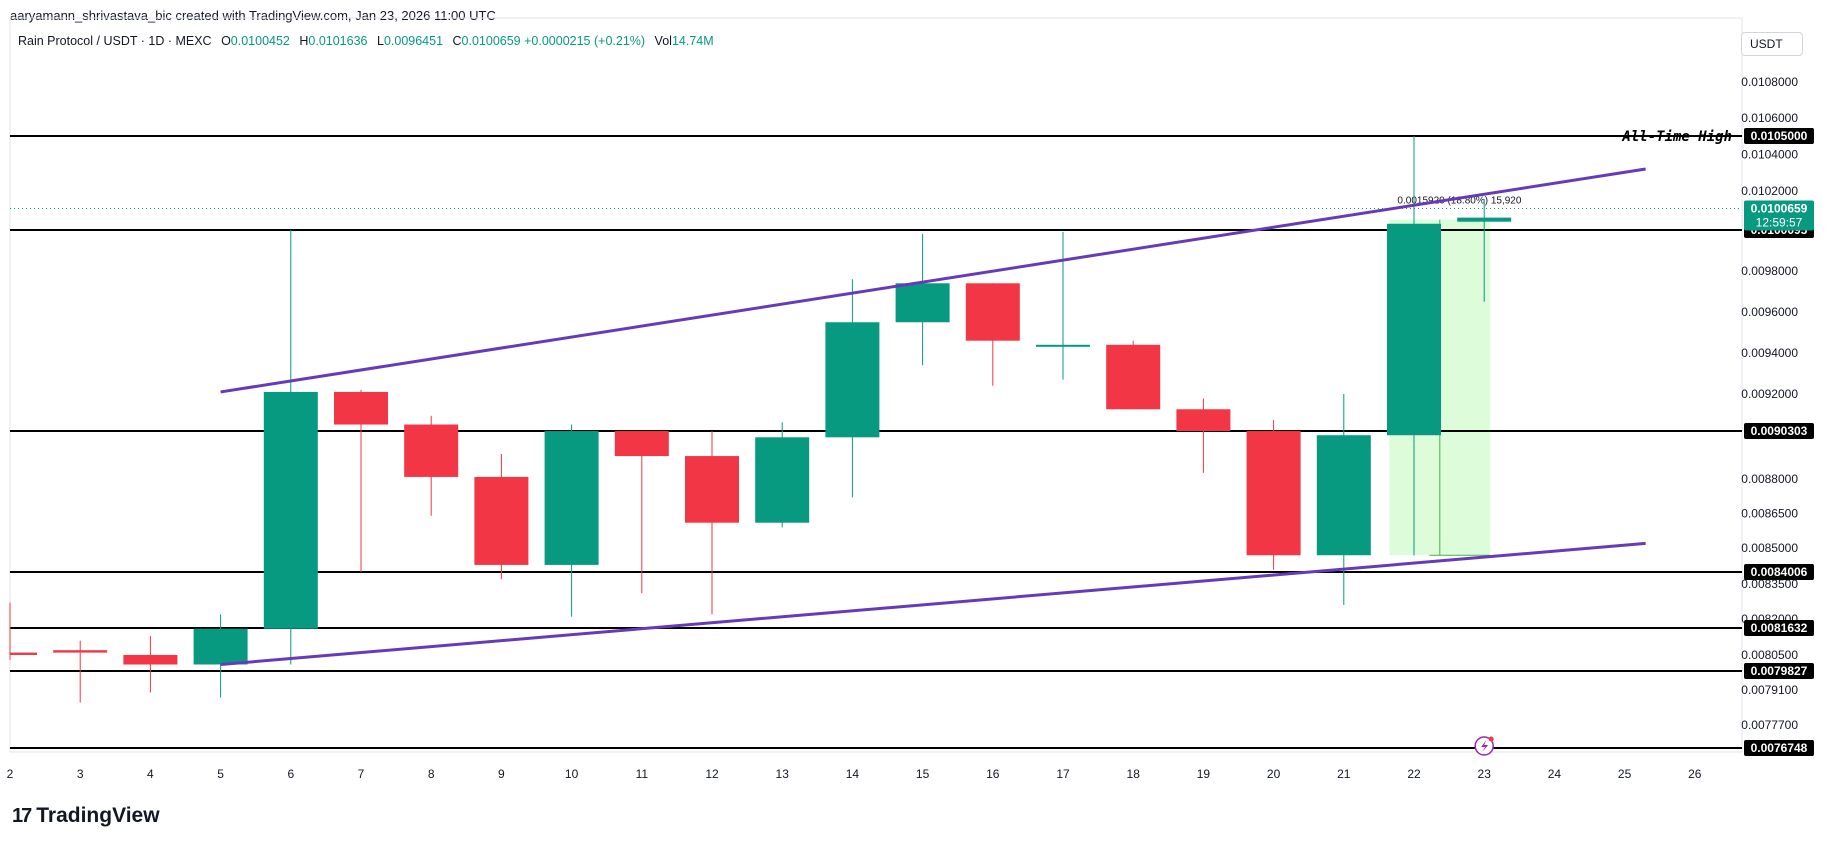 The height and width of the screenshot is (847, 1825). I want to click on level-price-label: 0.0081632, so click(1779, 628).